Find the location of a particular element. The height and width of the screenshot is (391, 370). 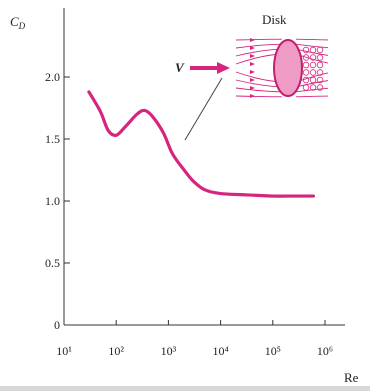

x-axis-label: Re is located at coordinates (351, 377).